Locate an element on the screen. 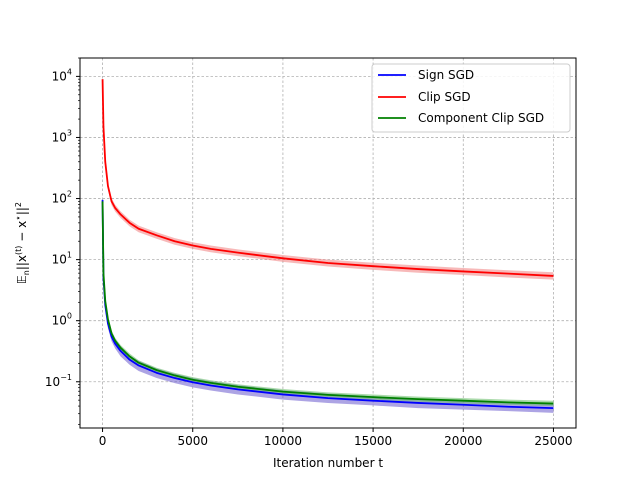 This screenshot has width=640, height=480. x-tick-label: 20000 is located at coordinates (463, 441).